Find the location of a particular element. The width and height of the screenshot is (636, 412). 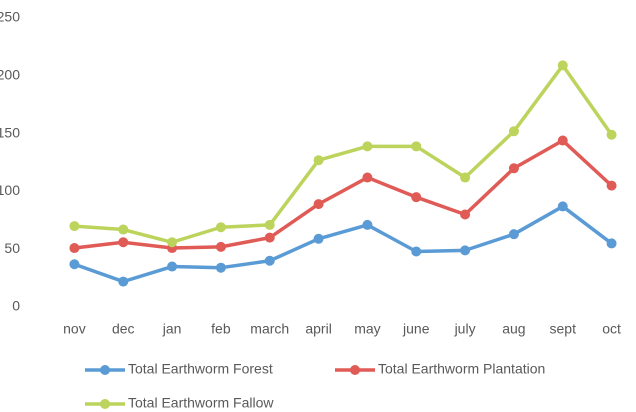

y-tick-label: 0 is located at coordinates (16, 306).